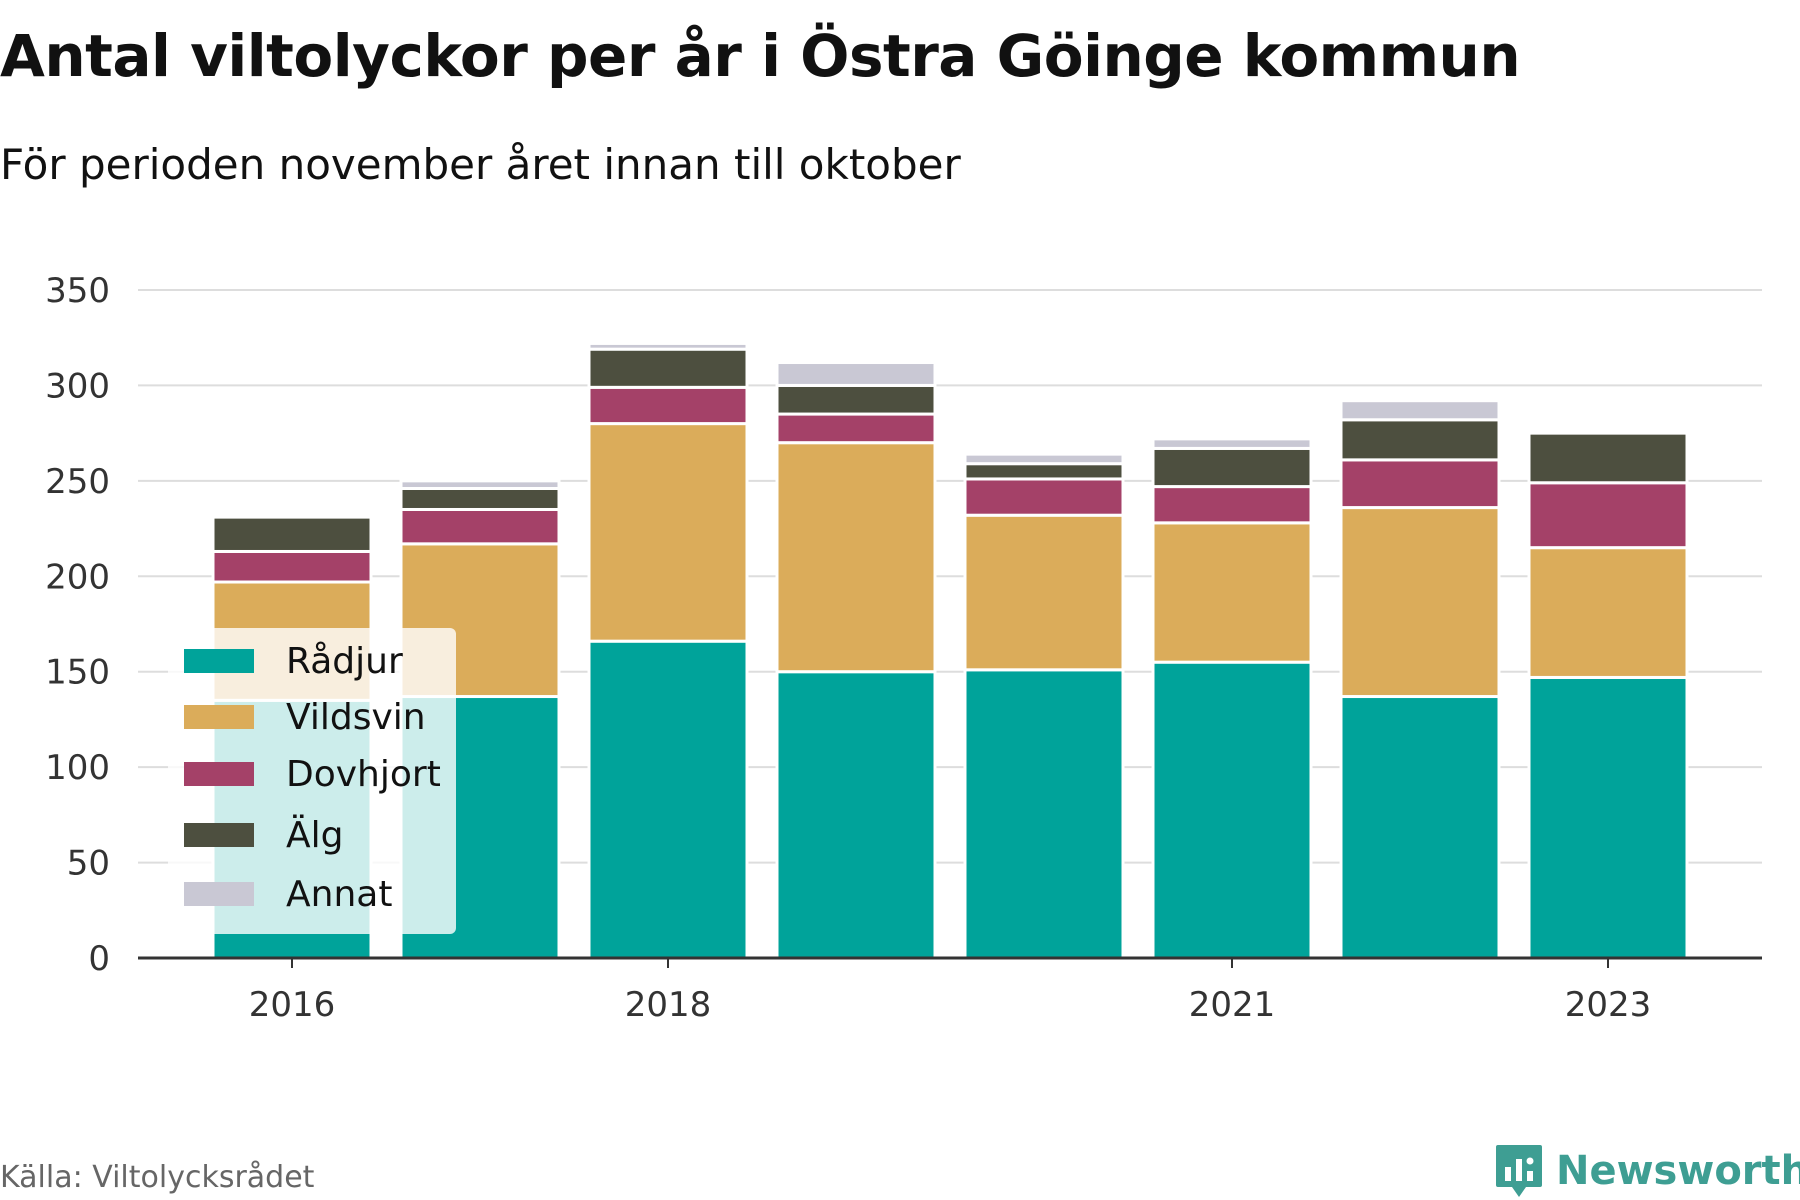 Image resolution: width=1800 pixels, height=1200 pixels. I want to click on y-tick-label: 50, so click(88, 864).